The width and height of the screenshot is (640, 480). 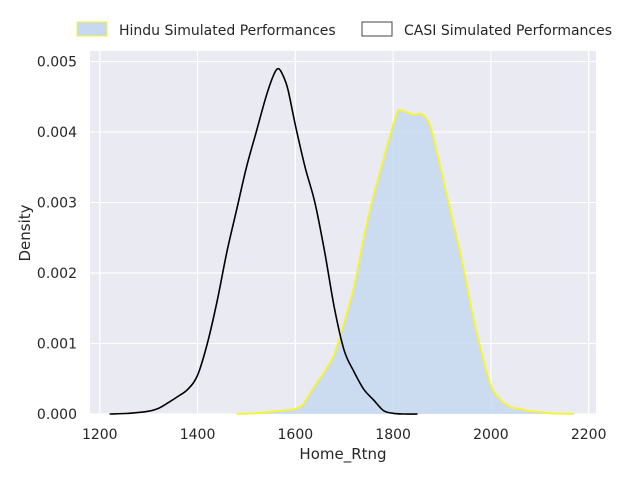 I want to click on legend-swatch-casi, so click(x=377, y=29).